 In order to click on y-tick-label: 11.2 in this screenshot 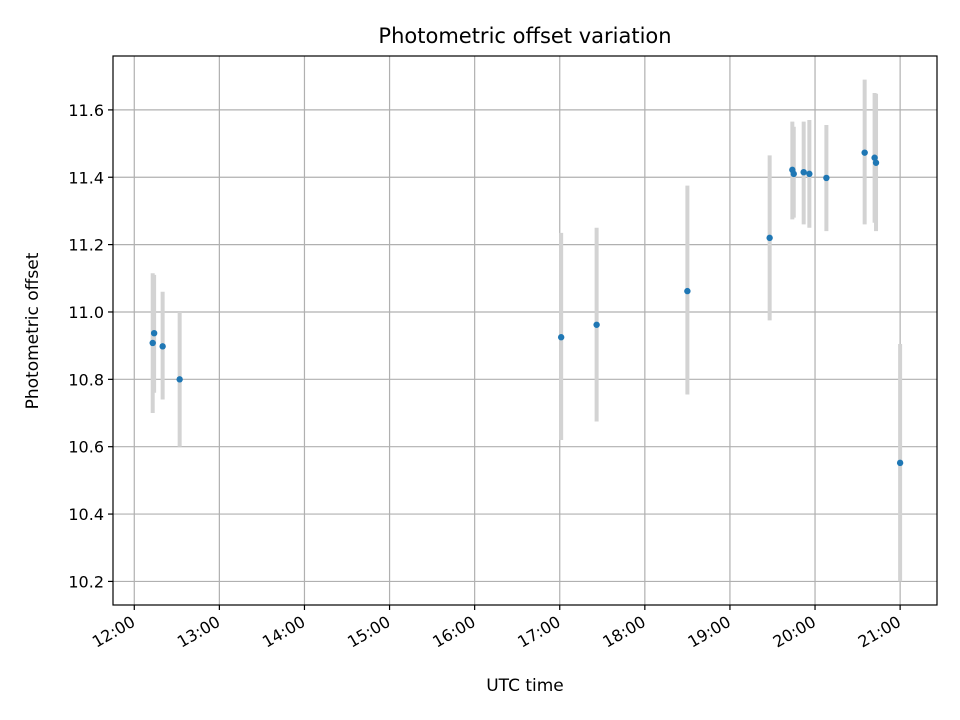, I will do `click(86, 245)`.